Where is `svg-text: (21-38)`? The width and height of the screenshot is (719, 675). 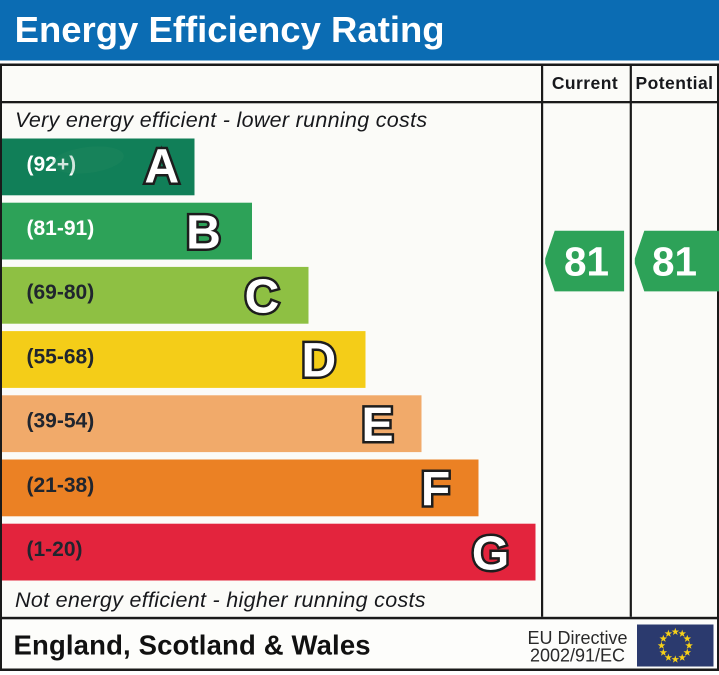 svg-text: (21-38) is located at coordinates (61, 485).